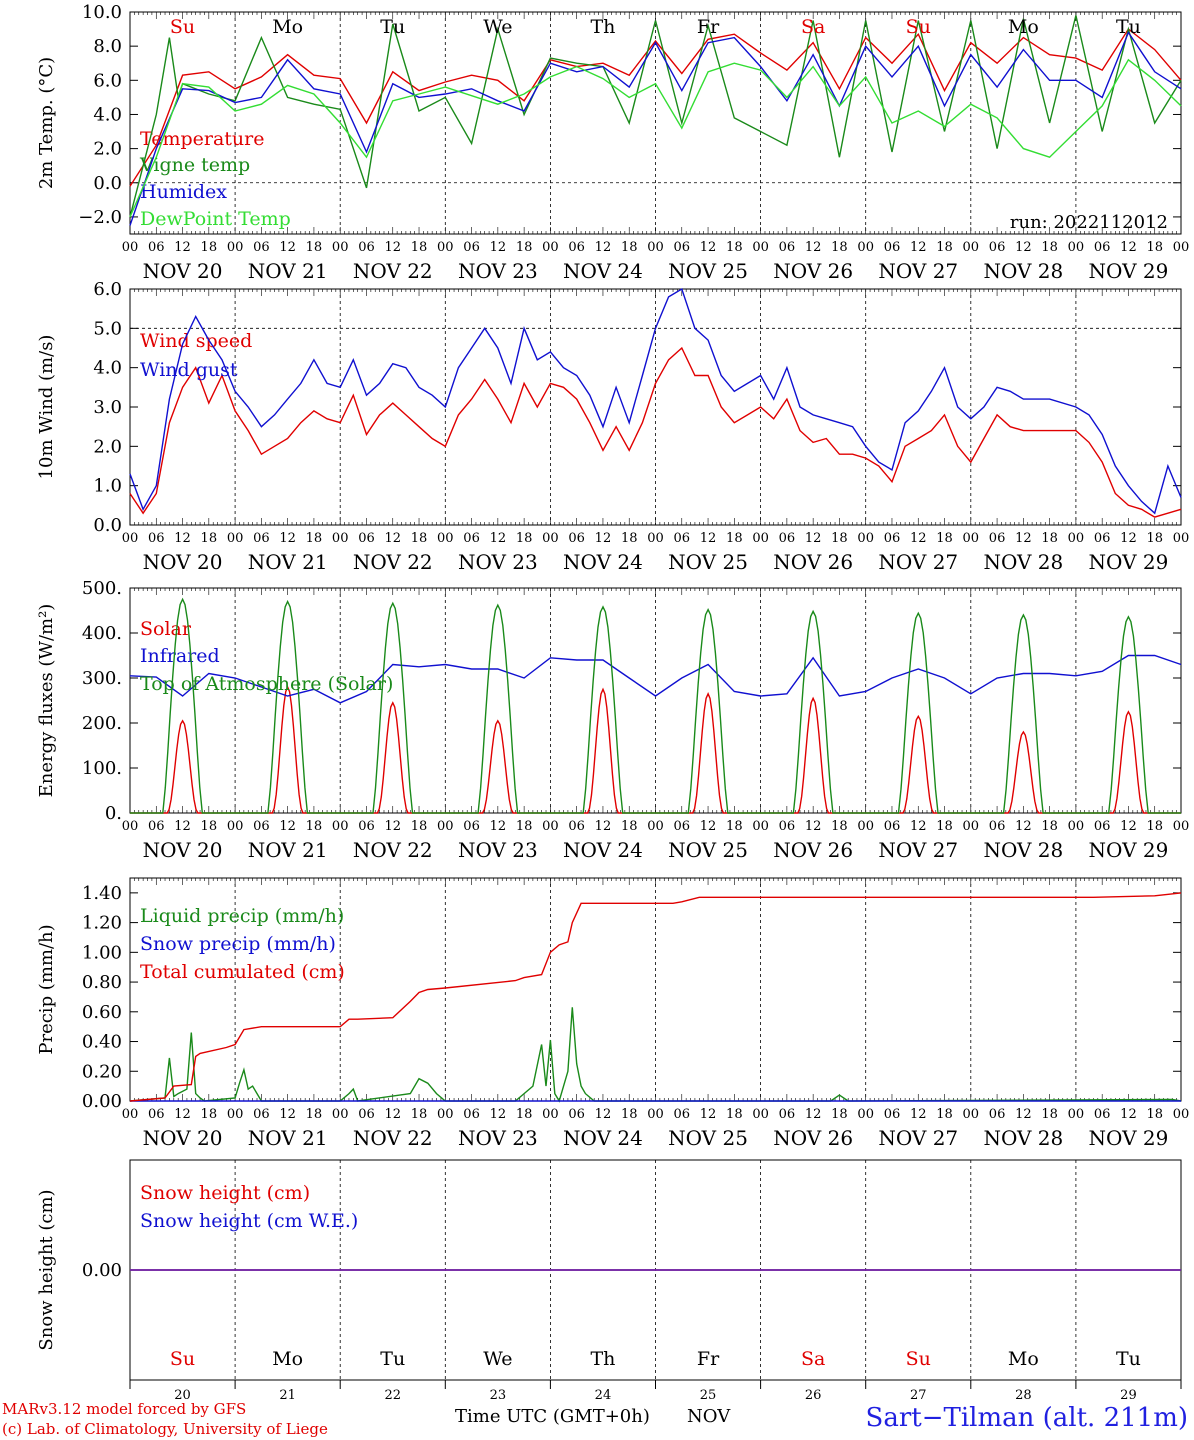 The width and height of the screenshot is (1194, 1440). What do you see at coordinates (202, 139) in the screenshot?
I see `legend-series-temperature: Temperature` at bounding box center [202, 139].